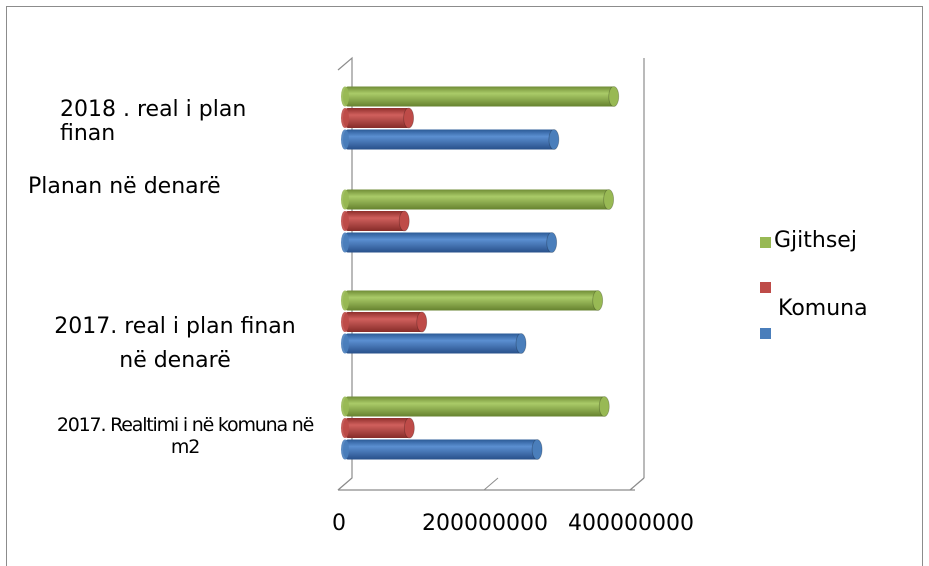  What do you see at coordinates (823, 308) in the screenshot?
I see `legend-label-komuna: Komuna` at bounding box center [823, 308].